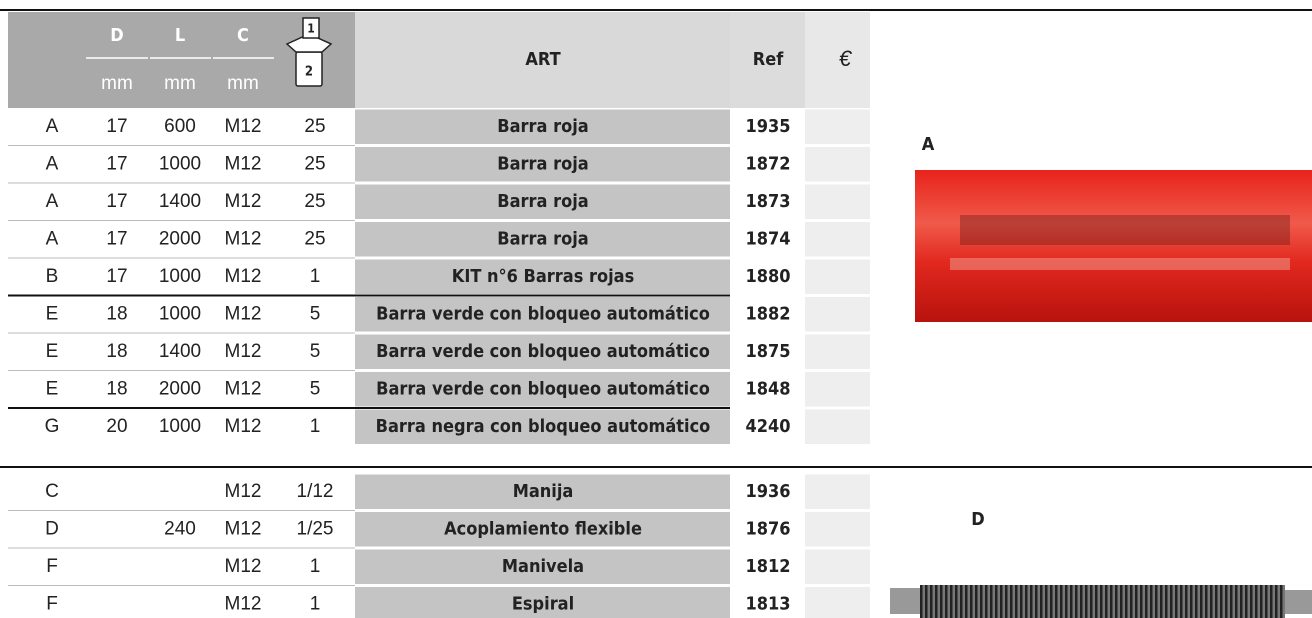  Describe the element at coordinates (767, 528) in the screenshot. I see `ref: 1876` at that location.